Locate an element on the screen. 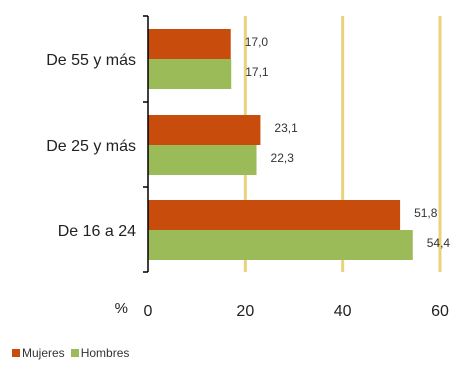  category-label: De 25 y más is located at coordinates (91, 146).